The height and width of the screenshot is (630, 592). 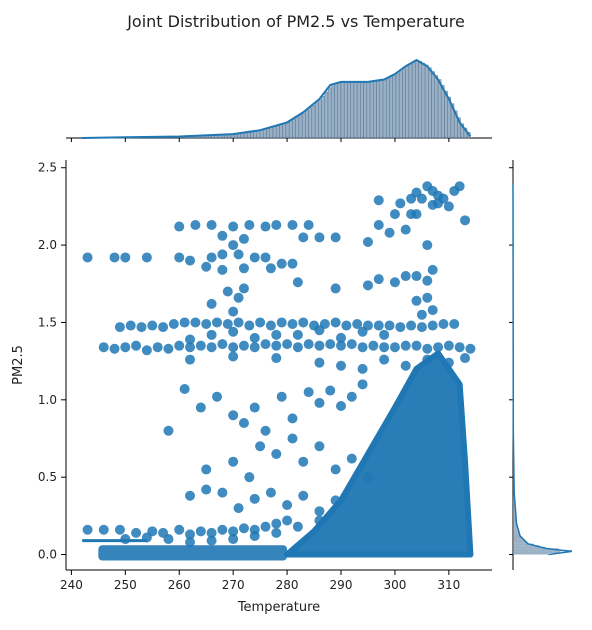 What do you see at coordinates (378, 453) in the screenshot?
I see `dense-point-cloud` at bounding box center [378, 453].